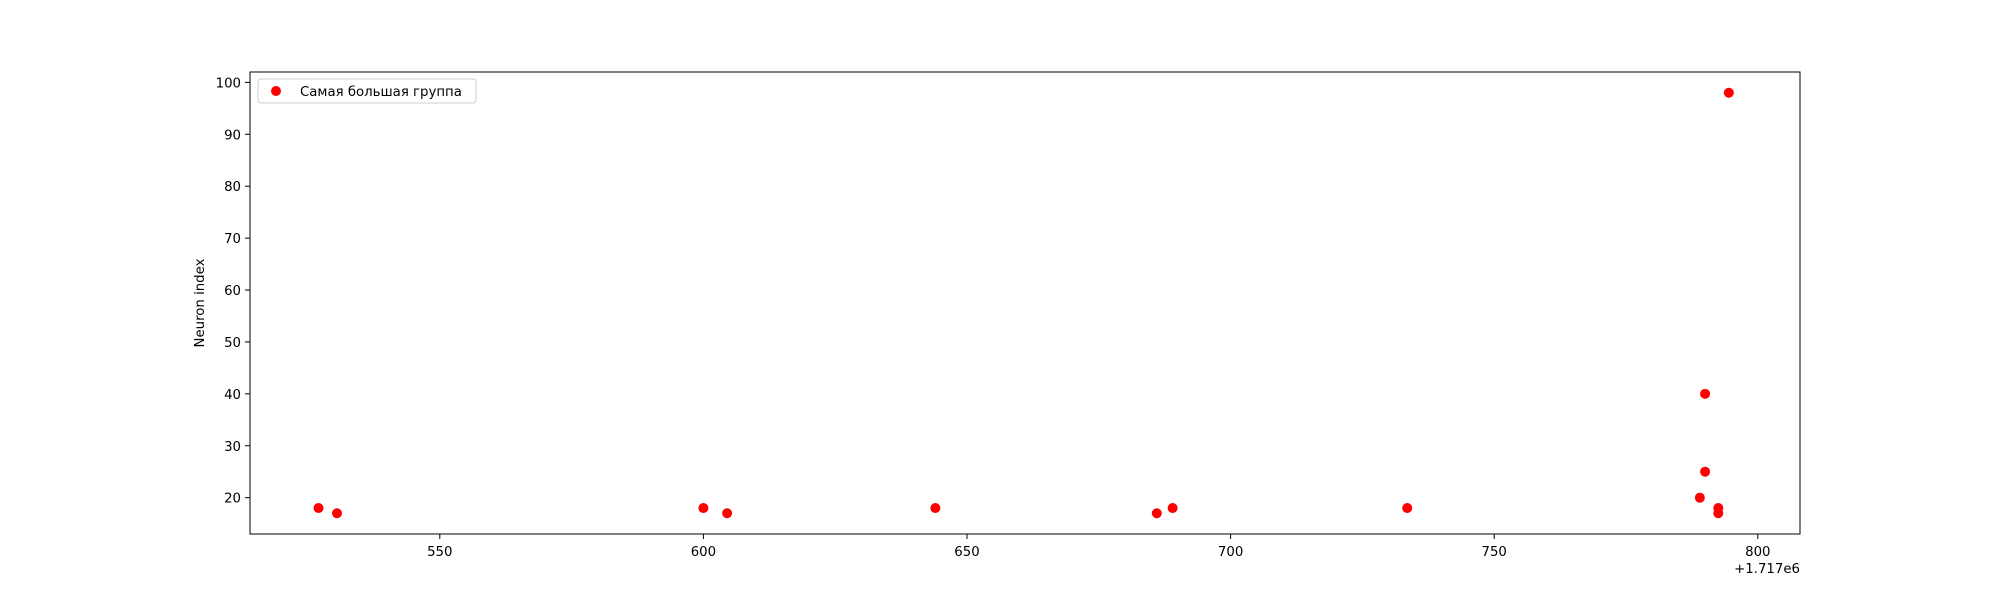  I want to click on y-tick-label: 20, so click(232, 499).